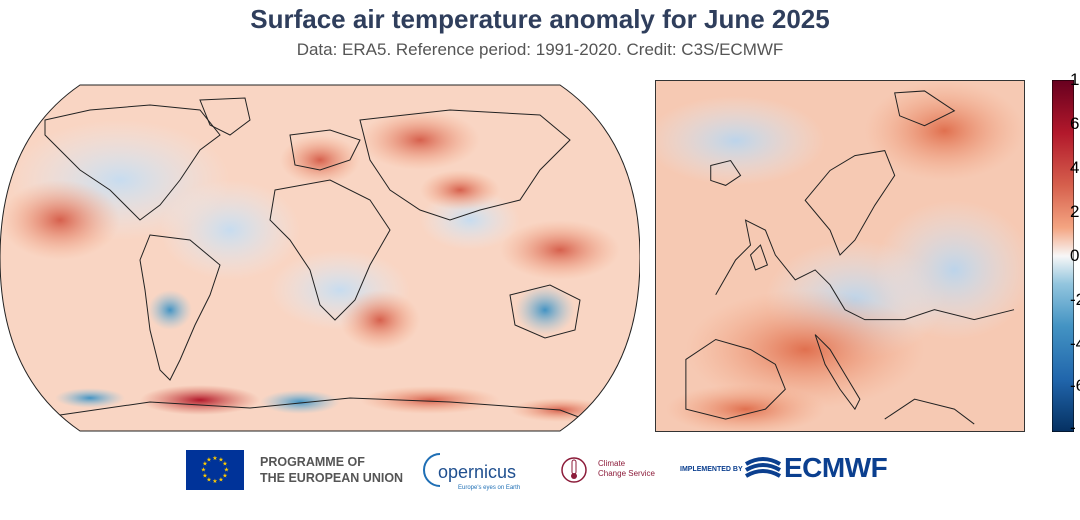 This screenshot has height=520, width=1080. I want to click on implemented-by-label: IMPLEMENTED BY, so click(711, 469).